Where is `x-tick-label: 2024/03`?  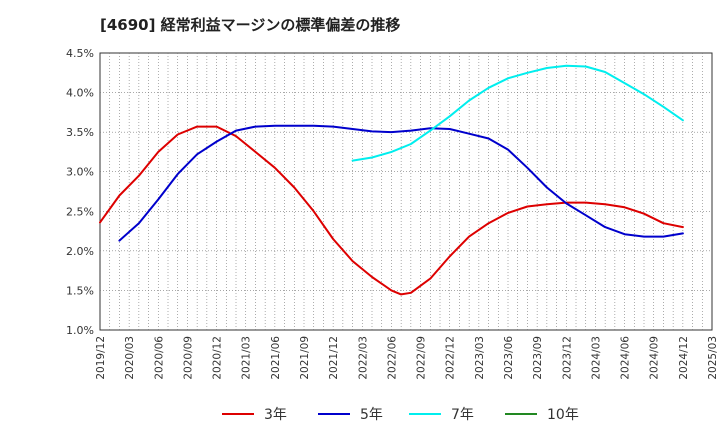
x-tick-label: 2024/03 is located at coordinates (596, 358).